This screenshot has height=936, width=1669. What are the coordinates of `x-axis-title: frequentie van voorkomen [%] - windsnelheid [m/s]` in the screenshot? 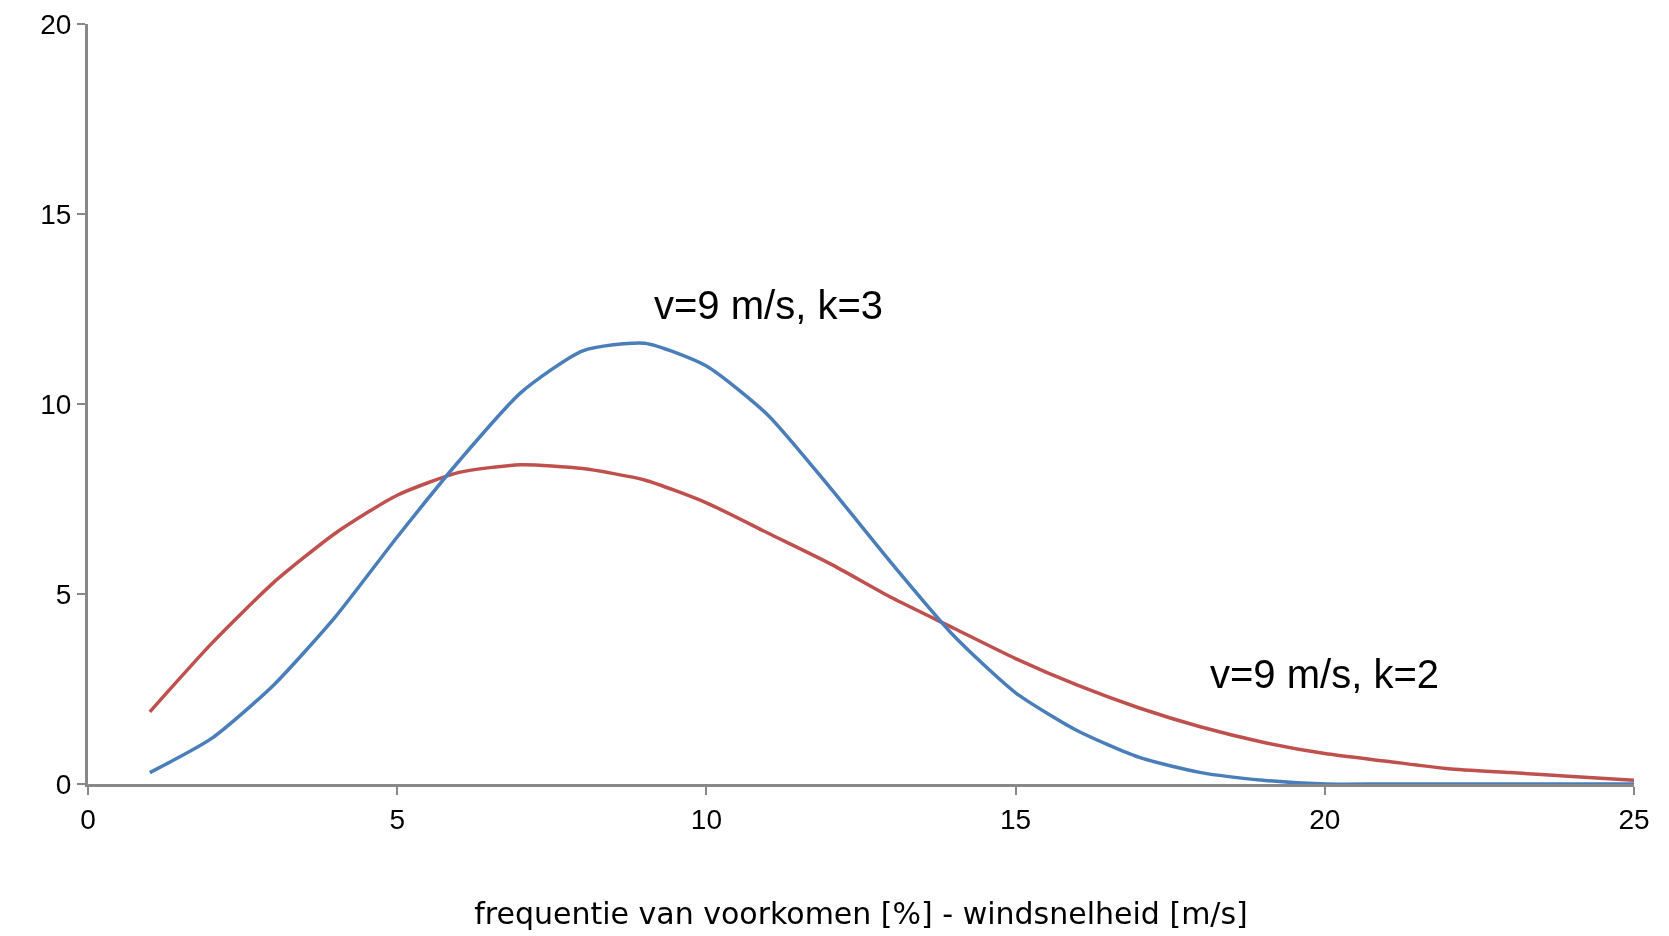 It's located at (861, 914).